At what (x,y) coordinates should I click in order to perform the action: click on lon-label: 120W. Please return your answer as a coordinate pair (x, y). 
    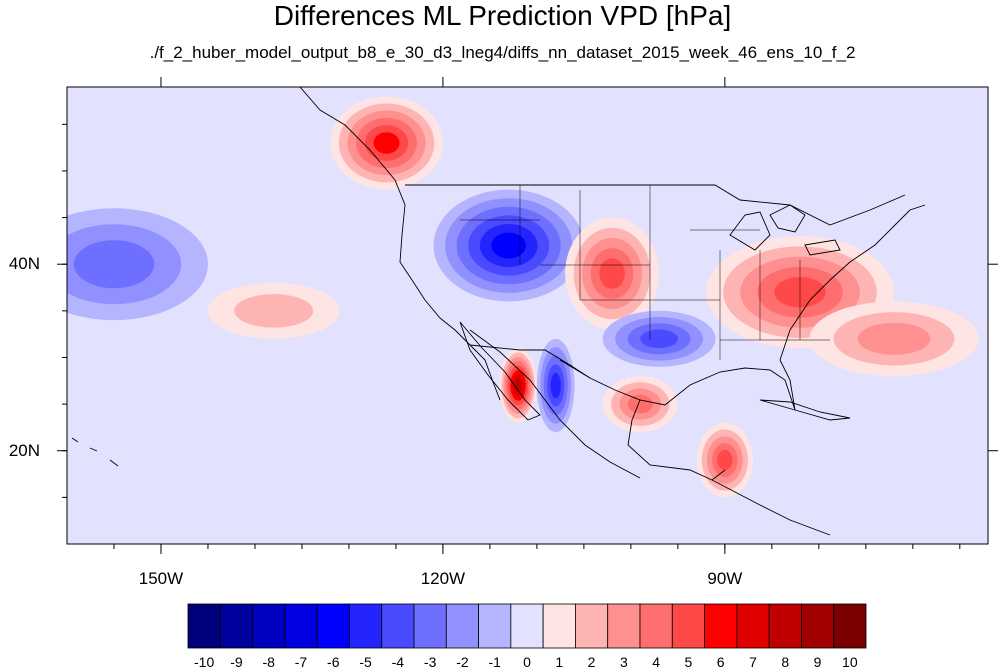
    Looking at the image, I should click on (443, 578).